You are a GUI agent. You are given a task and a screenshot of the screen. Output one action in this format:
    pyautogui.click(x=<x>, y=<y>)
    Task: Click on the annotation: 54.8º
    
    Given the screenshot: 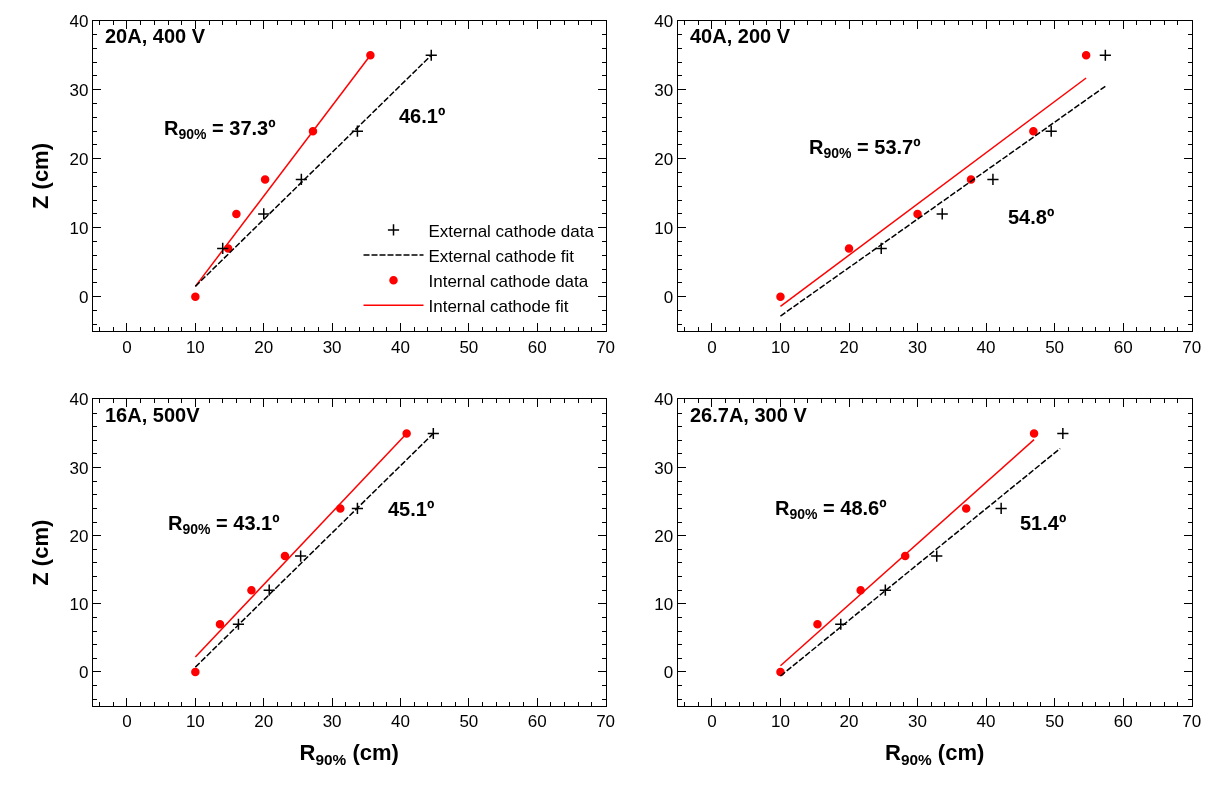 What is the action you would take?
    pyautogui.click(x=1031, y=217)
    